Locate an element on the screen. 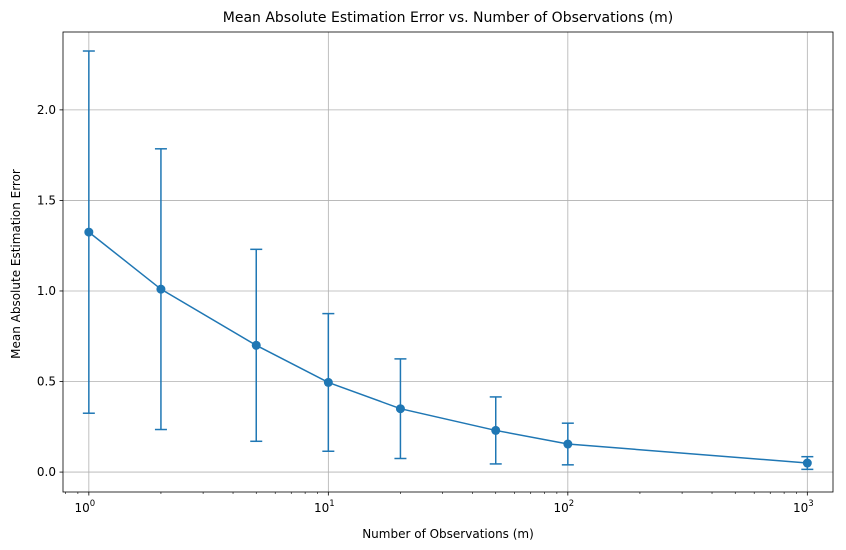 Image resolution: width=846 pixels, height=550 pixels. x-tick-label: 10⁰ is located at coordinates (84, 507).